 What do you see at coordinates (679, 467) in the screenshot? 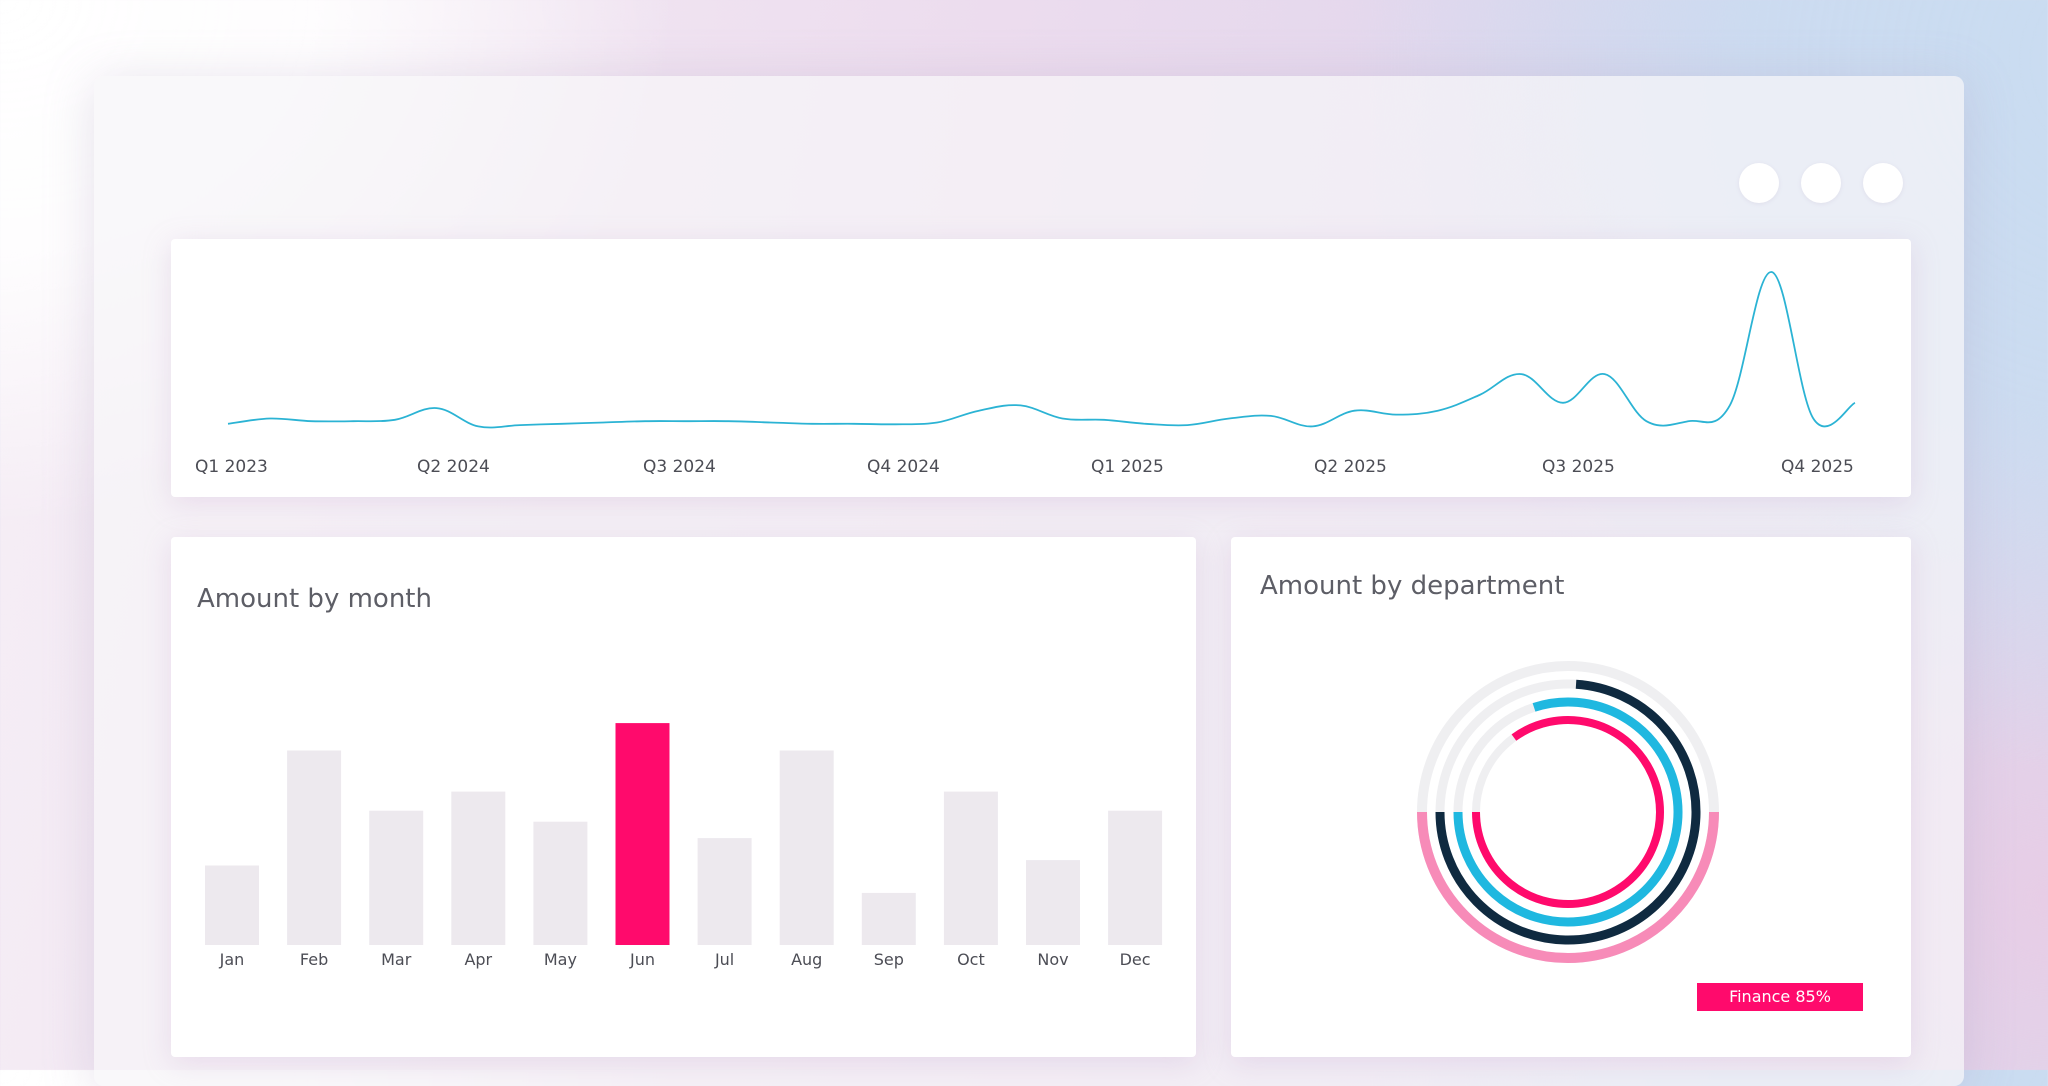
I see `trend-x-tick-label: Q3 2024` at bounding box center [679, 467].